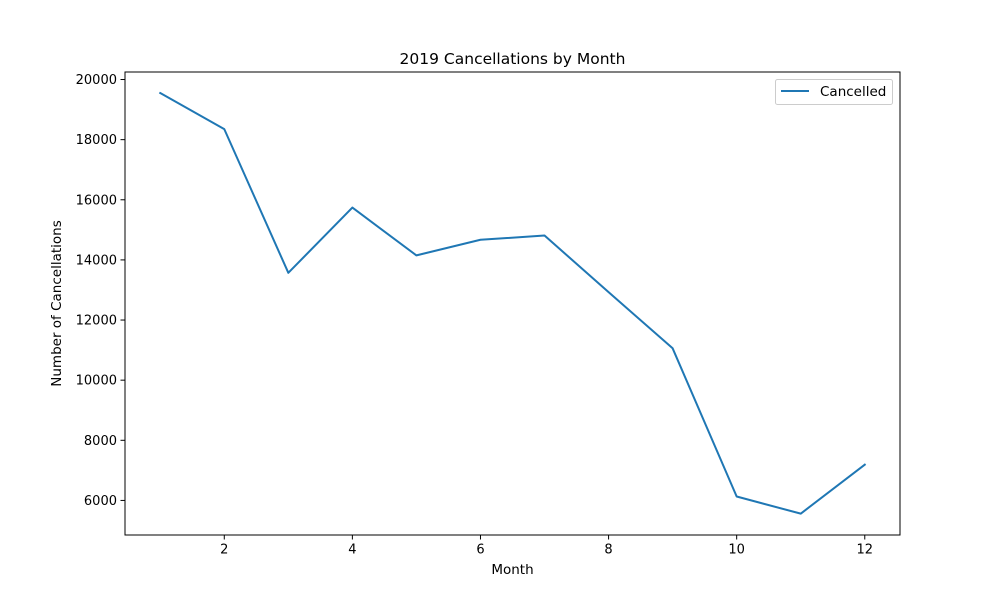  Describe the element at coordinates (57, 303) in the screenshot. I see `y-axis-label: Number of Cancellations` at that location.